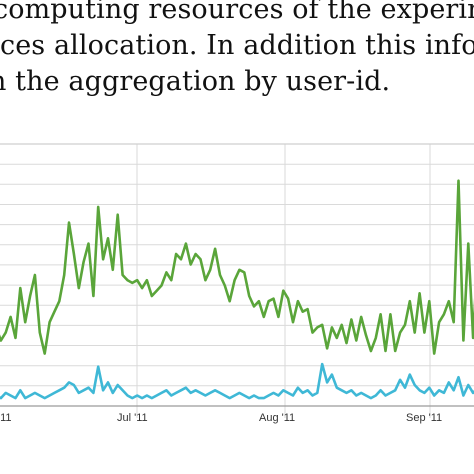 The width and height of the screenshot is (474, 474). Describe the element at coordinates (277, 418) in the screenshot. I see `x-tick-label-aug: Aug '11` at that location.